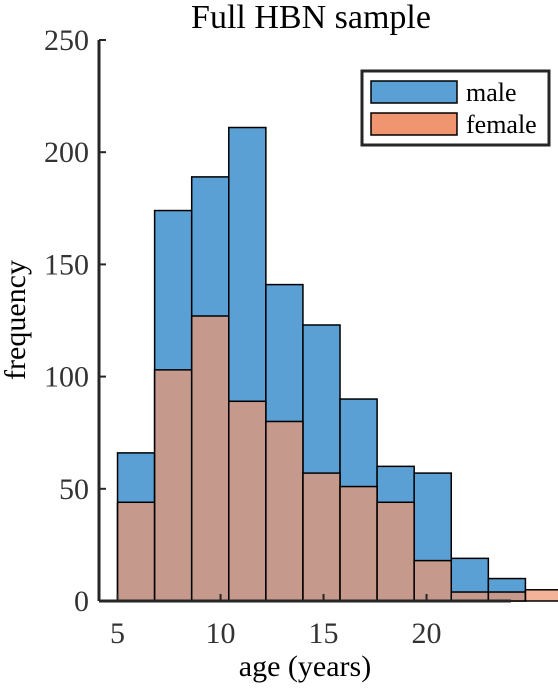 This screenshot has height=689, width=558. Describe the element at coordinates (66, 264) in the screenshot. I see `y-tick-label: 150` at that location.